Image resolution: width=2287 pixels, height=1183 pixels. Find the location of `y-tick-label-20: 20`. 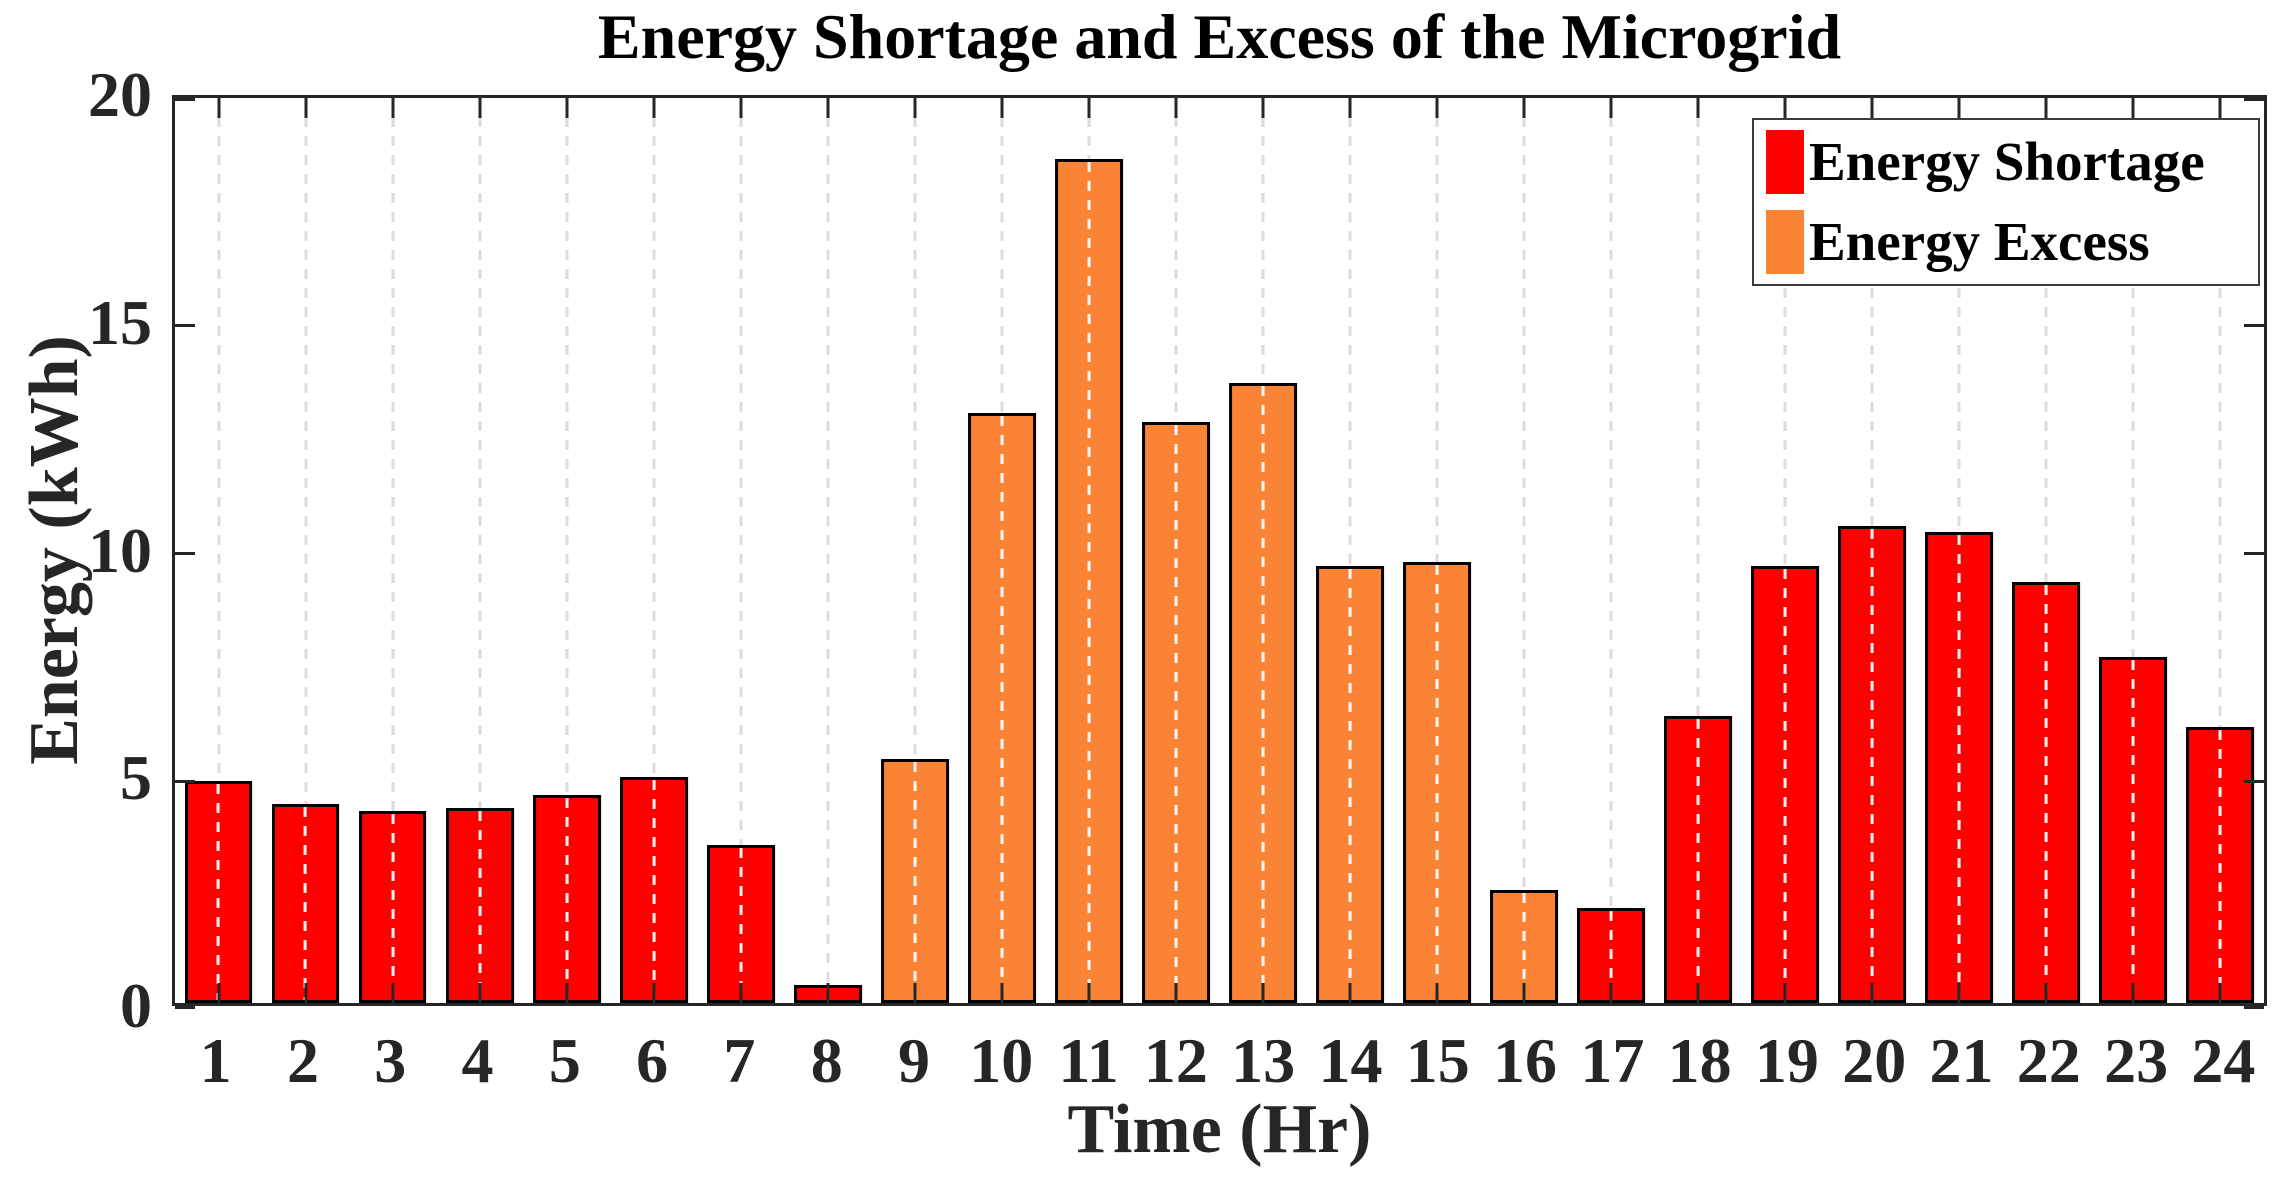

y-tick-label-20: 20 is located at coordinates (120, 94).